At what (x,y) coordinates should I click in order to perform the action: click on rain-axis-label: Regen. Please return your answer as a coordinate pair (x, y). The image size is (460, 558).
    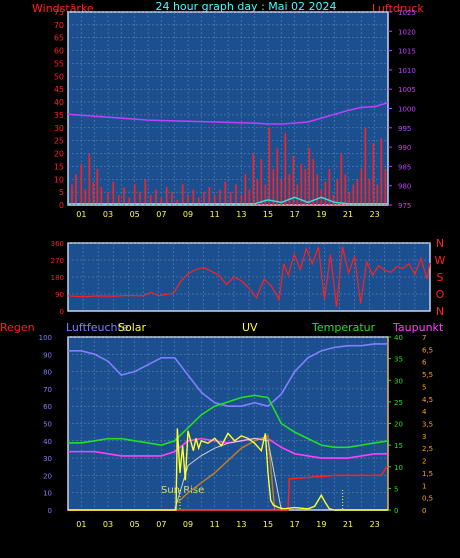
    Looking at the image, I should click on (17, 327).